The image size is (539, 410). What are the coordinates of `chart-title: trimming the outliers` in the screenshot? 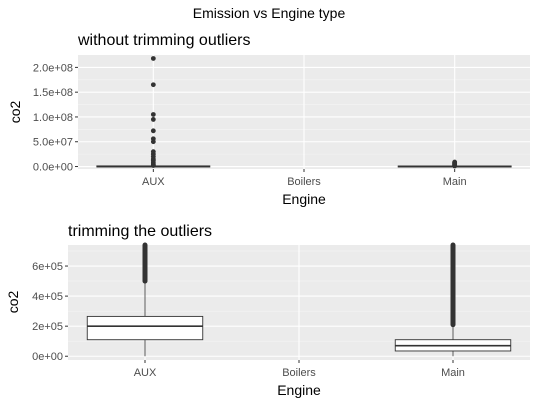 It's located at (140, 231).